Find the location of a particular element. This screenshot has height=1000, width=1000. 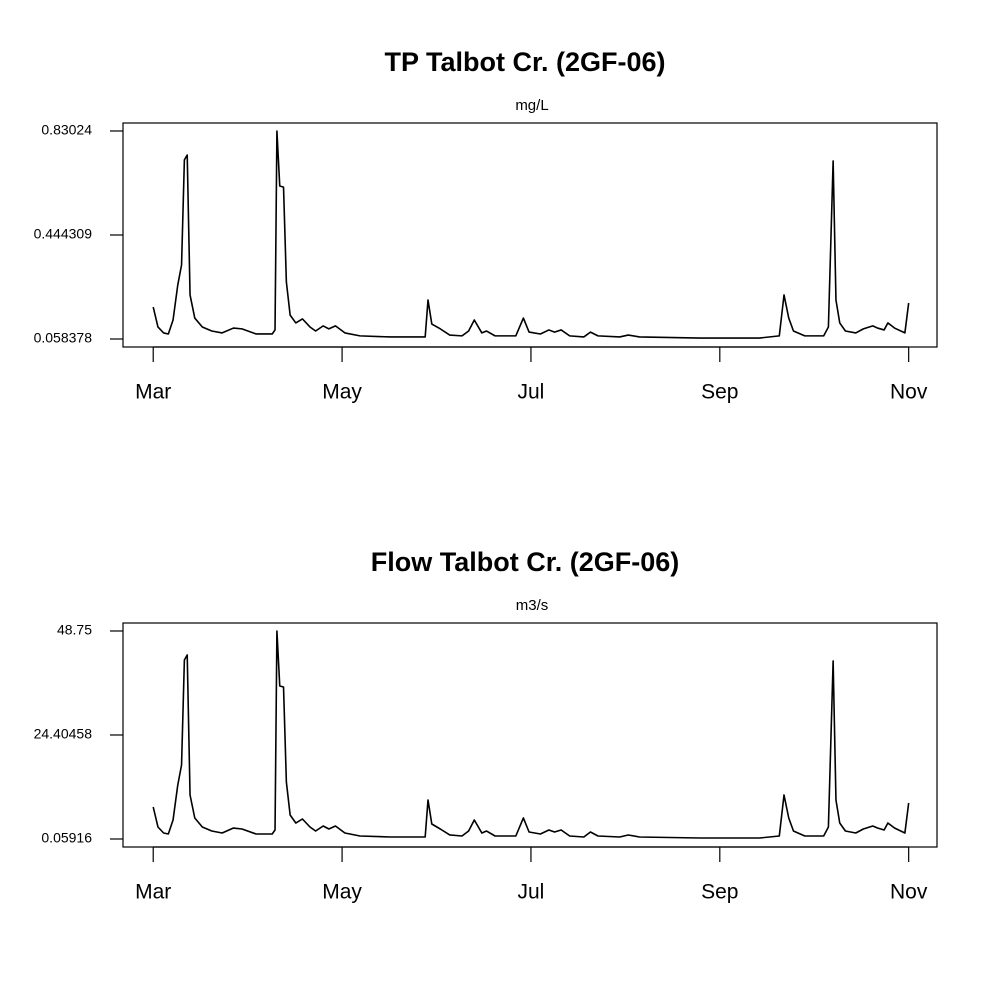

y-tick-label: 0.83024 is located at coordinates (66, 130).